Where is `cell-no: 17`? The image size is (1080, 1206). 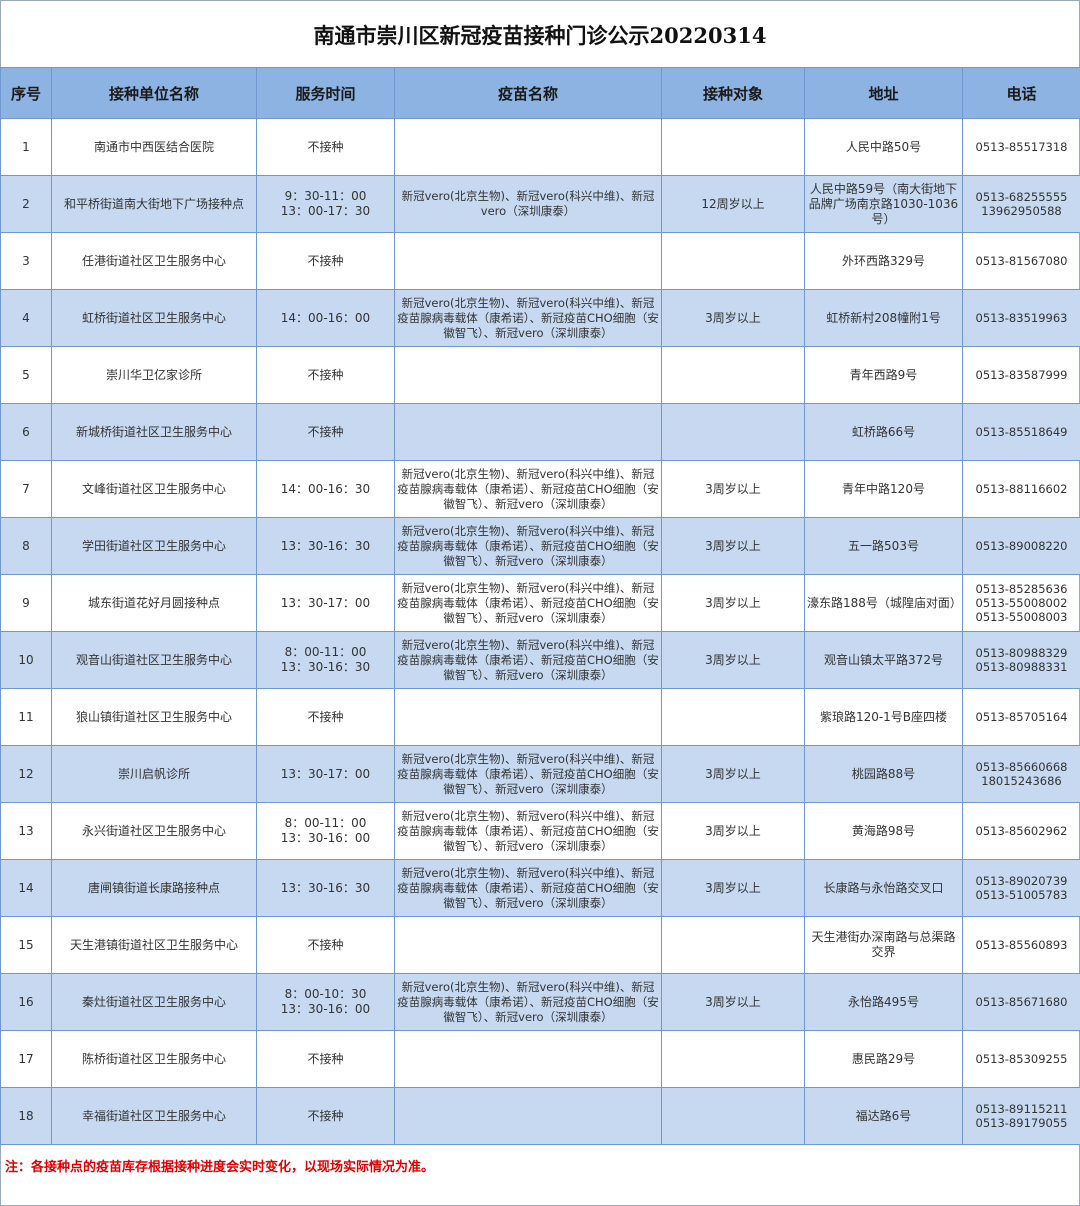
cell-no: 17 is located at coordinates (26, 1059).